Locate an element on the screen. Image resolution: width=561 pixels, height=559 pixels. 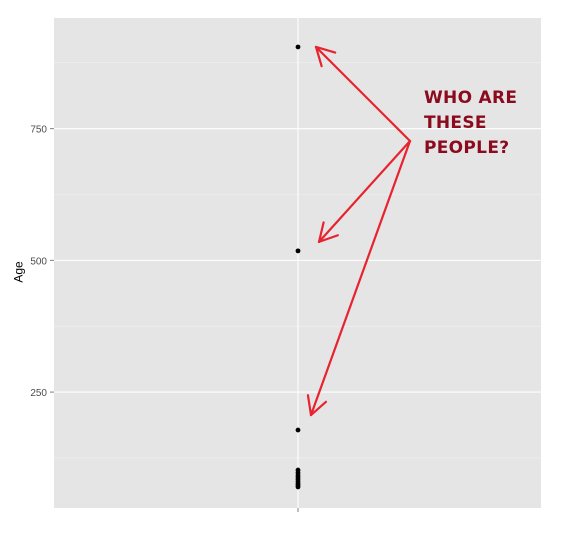
annotation-line: WHO ARE is located at coordinates (471, 98).